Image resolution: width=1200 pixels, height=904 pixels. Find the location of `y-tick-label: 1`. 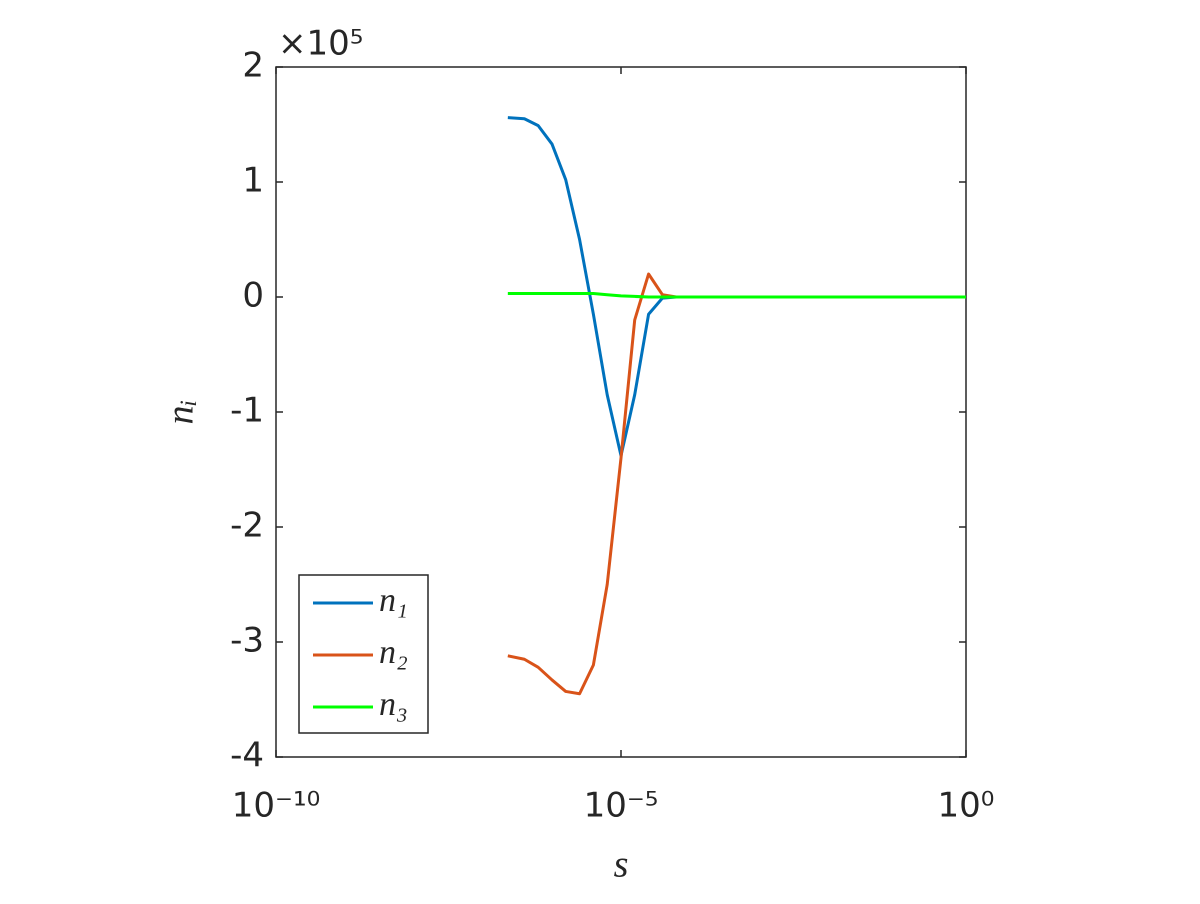

y-tick-label: 1 is located at coordinates (253, 181).